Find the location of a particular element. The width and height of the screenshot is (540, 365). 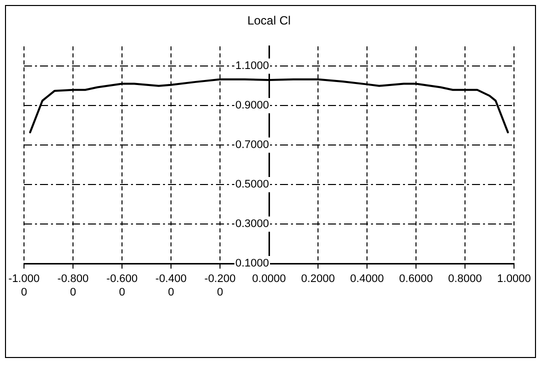

chart-title: Local Cl is located at coordinates (269, 21).